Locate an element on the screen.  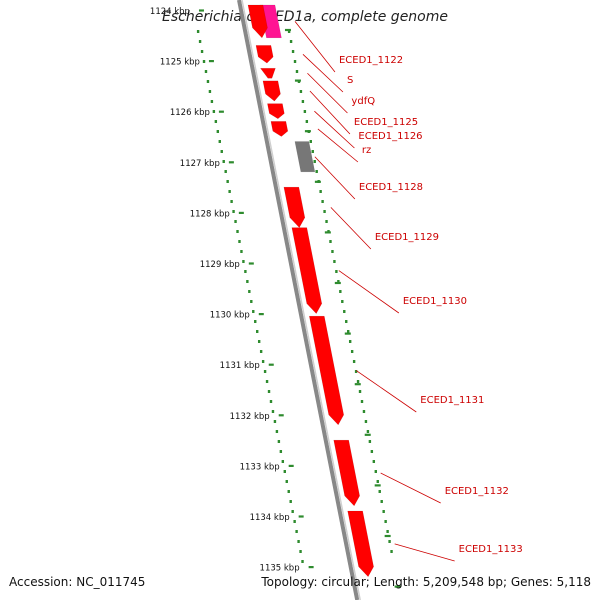
gene-label: S is located at coordinates (350, 80).